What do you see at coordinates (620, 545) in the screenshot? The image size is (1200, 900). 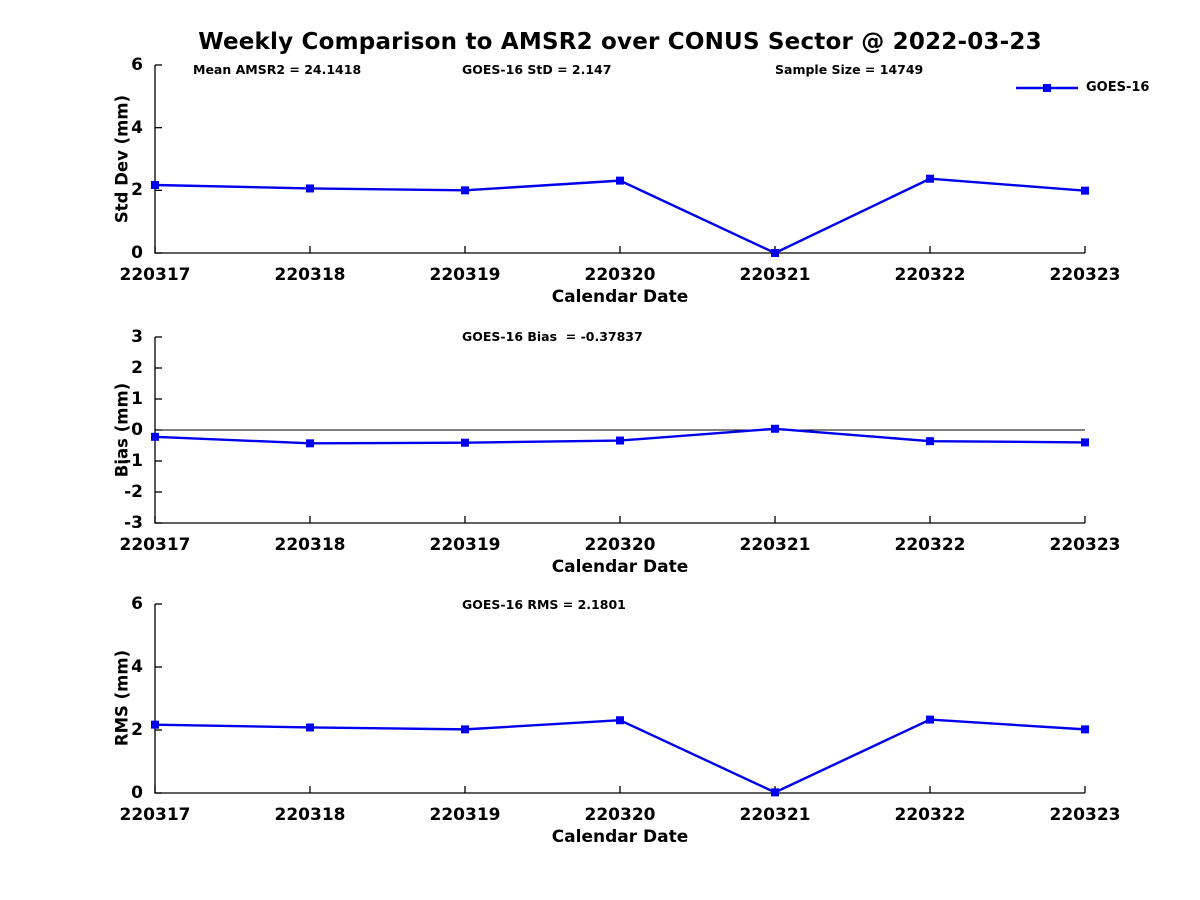 I see `x-tick-label-bias-plot: 220320` at bounding box center [620, 545].